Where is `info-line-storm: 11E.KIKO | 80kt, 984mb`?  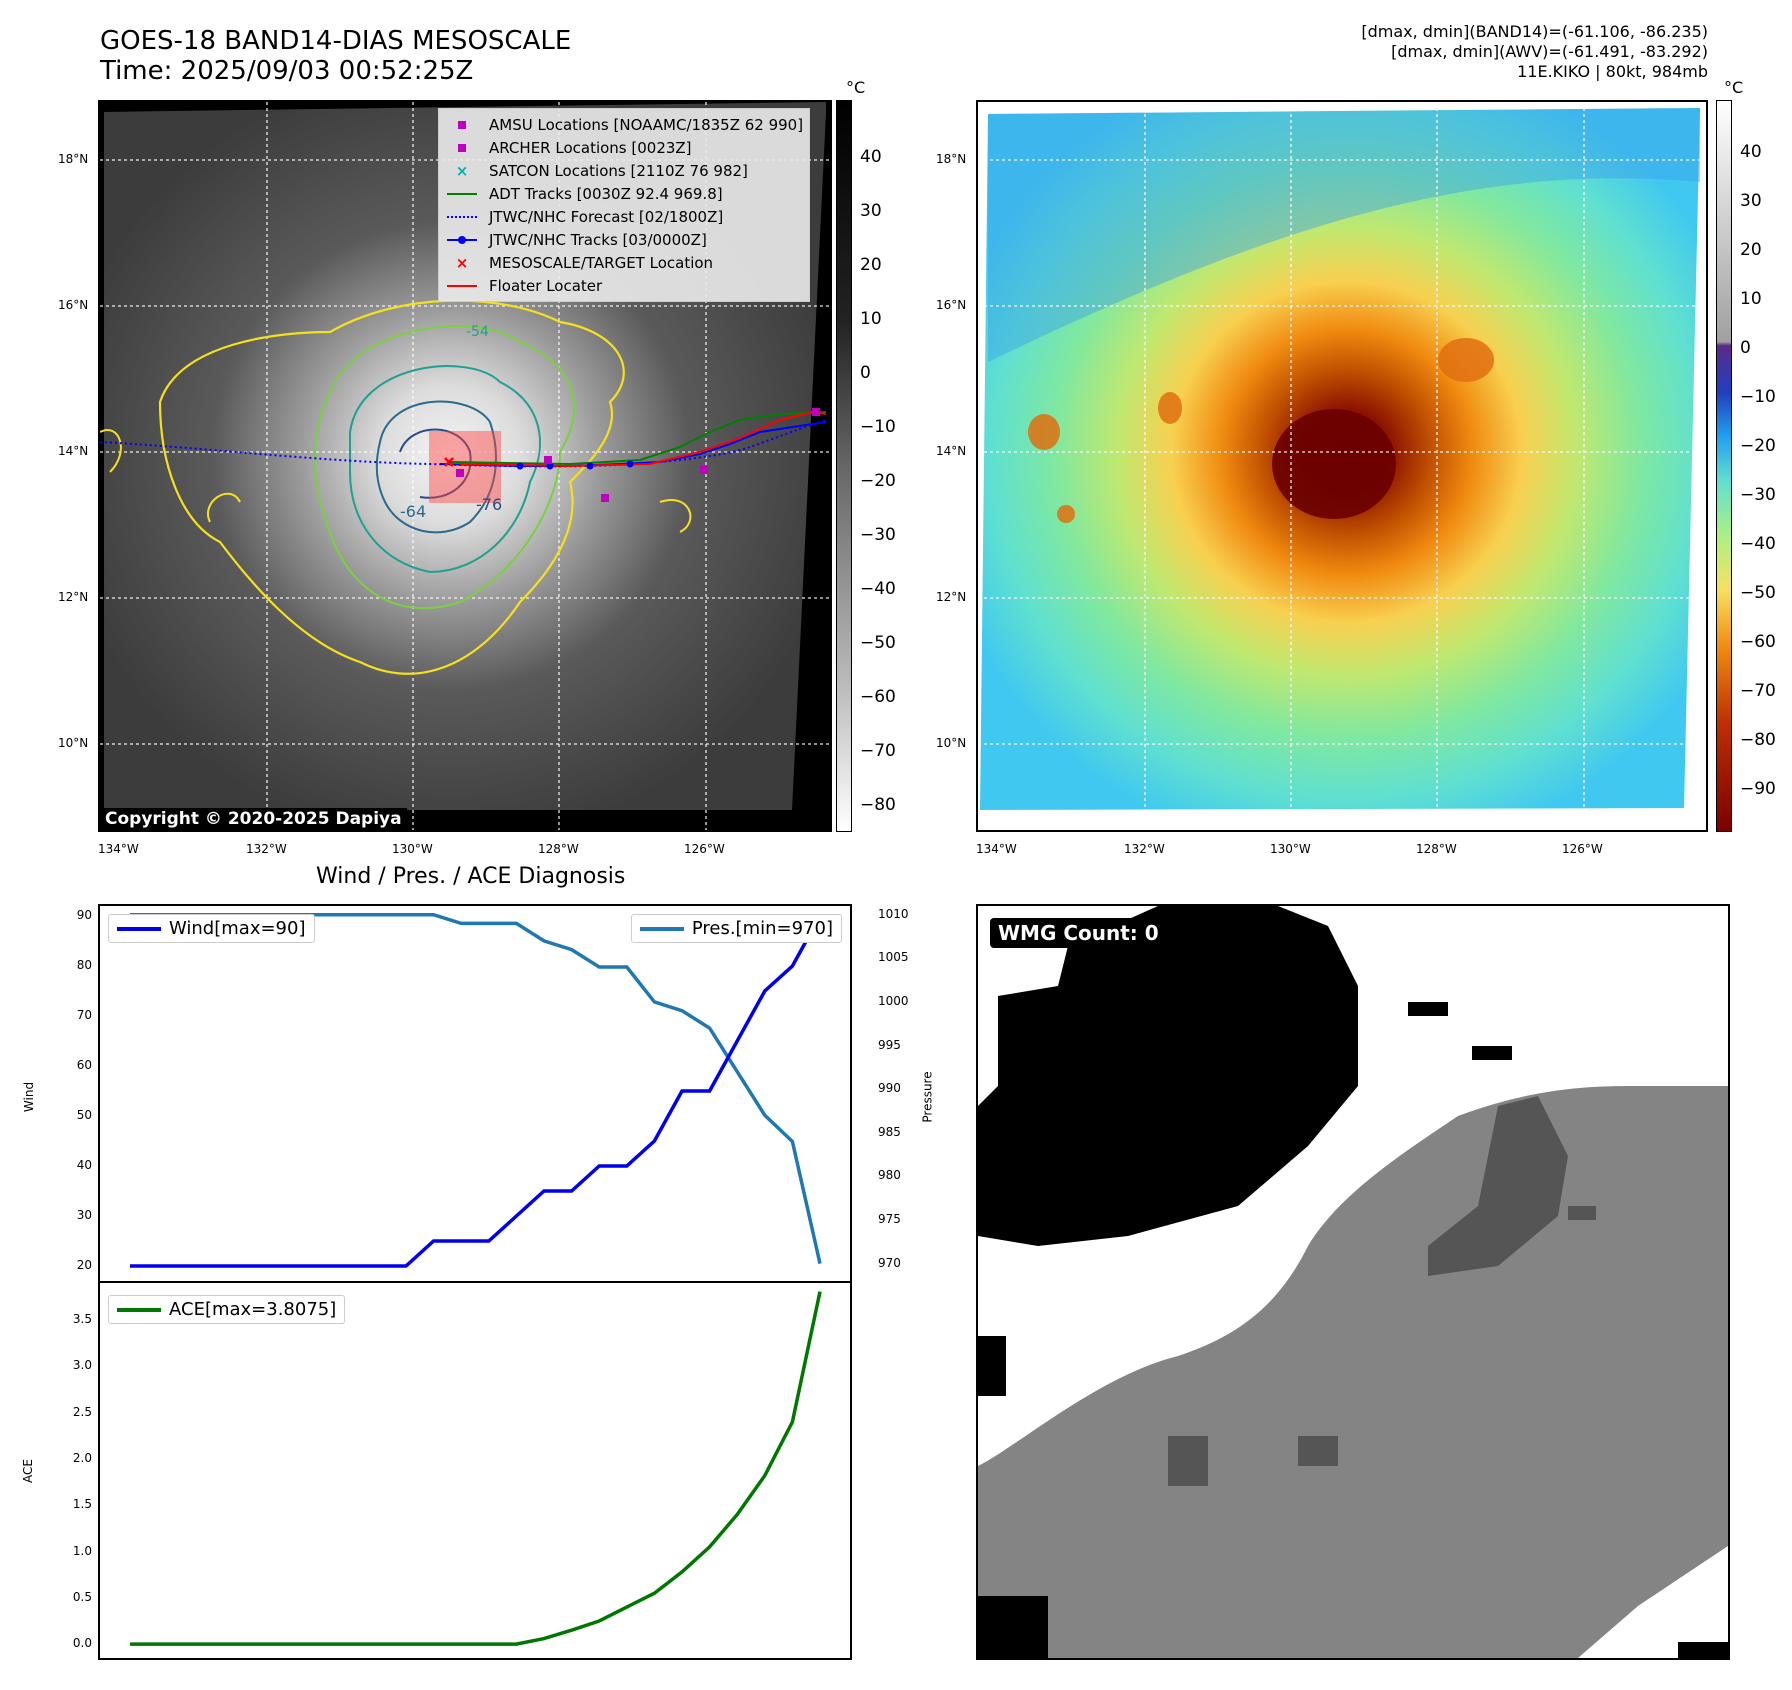
info-line-storm: 11E.KIKO | 80kt, 984mb is located at coordinates (1612, 71).